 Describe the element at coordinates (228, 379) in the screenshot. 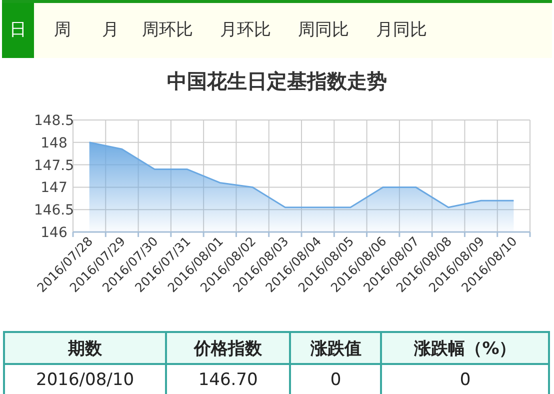

I see `text: 146.70` at that location.